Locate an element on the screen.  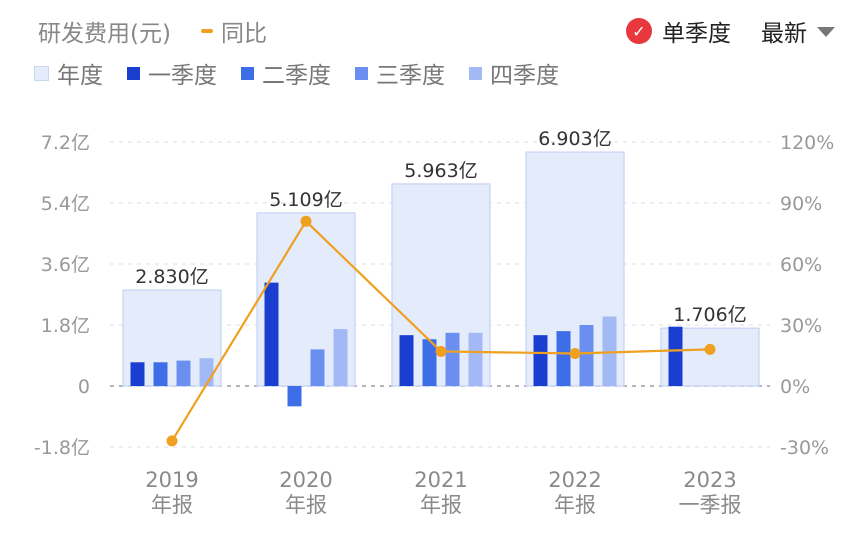
category-label: 2023 is located at coordinates (709, 480).